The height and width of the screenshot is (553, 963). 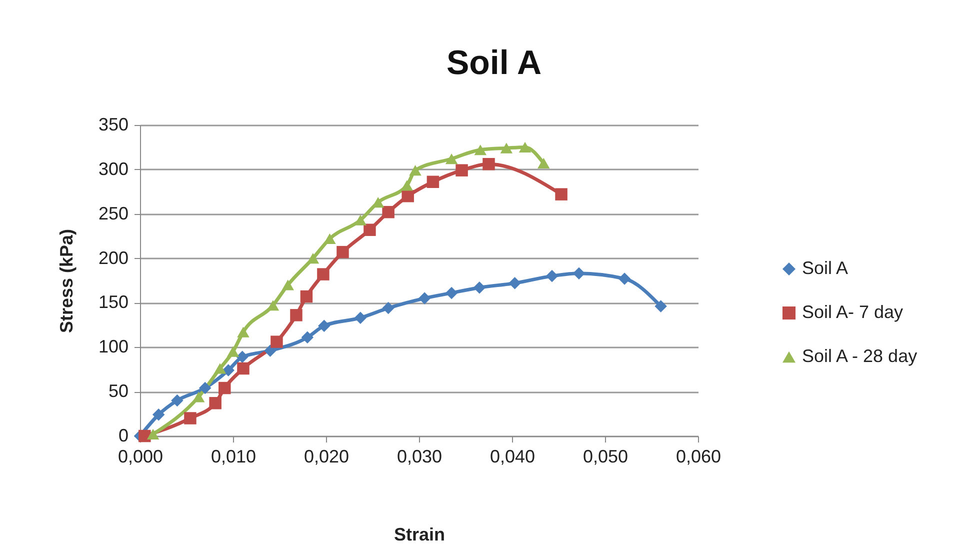 What do you see at coordinates (494, 63) in the screenshot?
I see `chart-title: Soil A` at bounding box center [494, 63].